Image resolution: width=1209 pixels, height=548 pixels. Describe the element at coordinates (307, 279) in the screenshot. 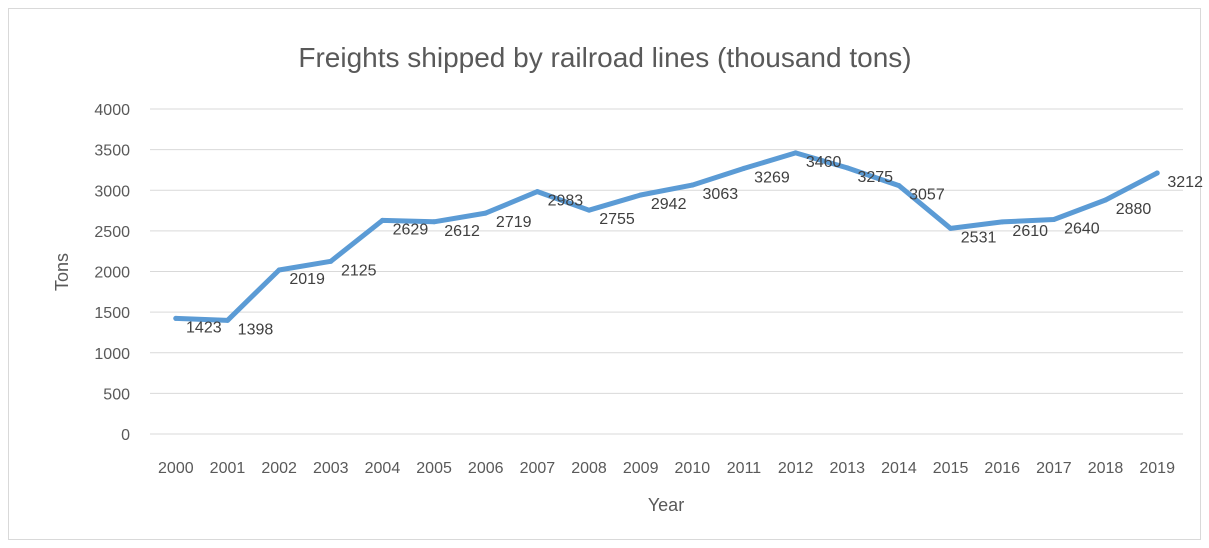

I see `data-label: 2019` at that location.